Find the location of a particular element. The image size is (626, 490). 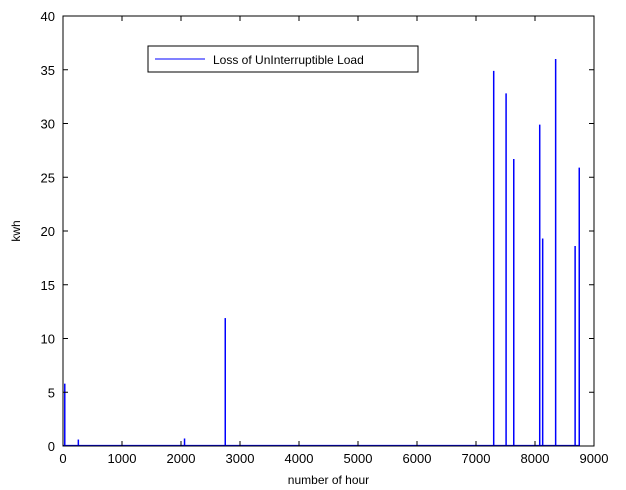

legend: Loss of UnInterruptible Load is located at coordinates (283, 59).